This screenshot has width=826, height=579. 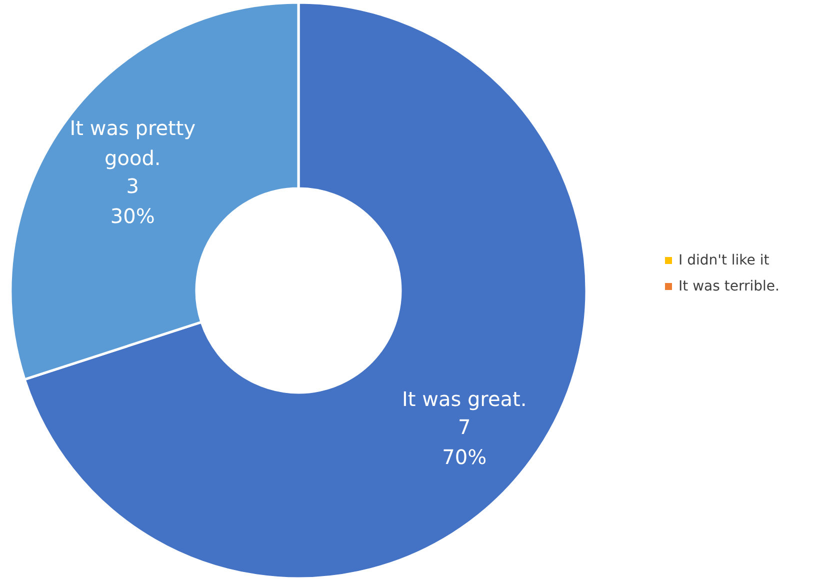 I want to click on data-label: 3 30%, so click(x=132, y=201).